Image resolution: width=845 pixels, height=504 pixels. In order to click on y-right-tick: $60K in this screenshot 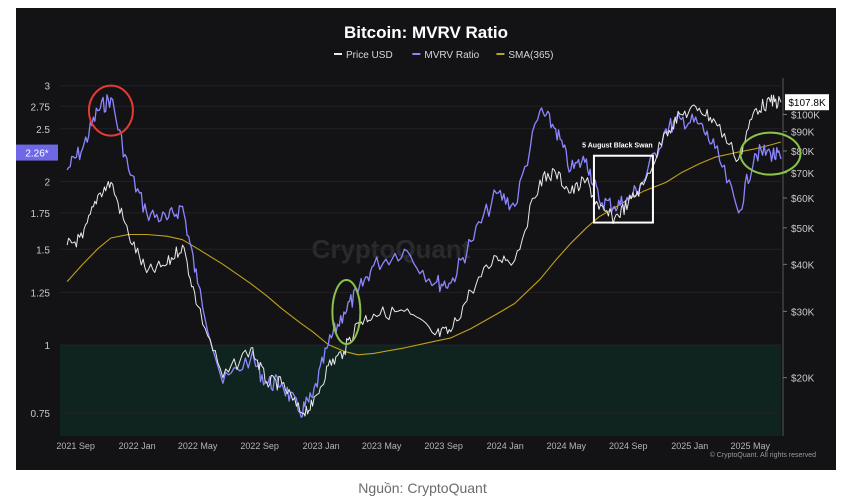, I will do `click(803, 199)`.